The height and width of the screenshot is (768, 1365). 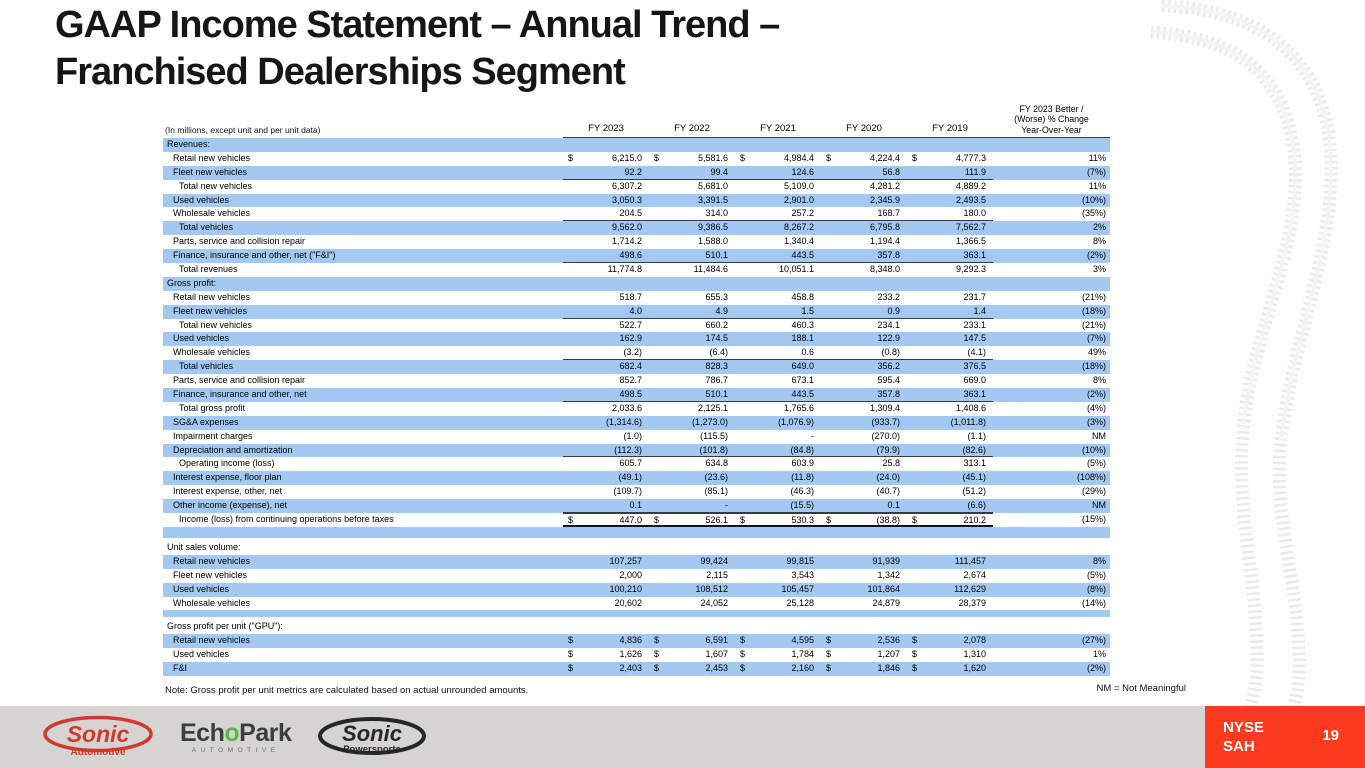 What do you see at coordinates (216, 324) in the screenshot?
I see `row-label: Total new vehicles` at bounding box center [216, 324].